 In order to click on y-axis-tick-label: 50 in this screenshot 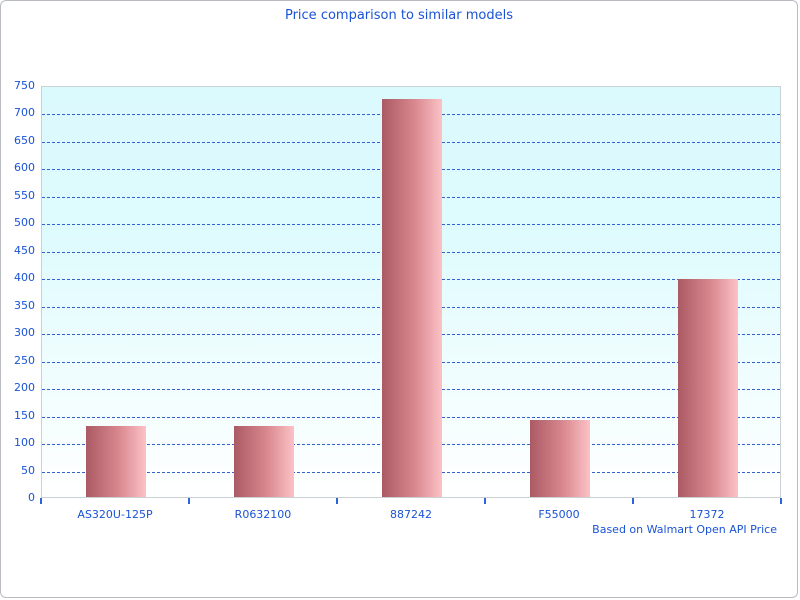, I will do `click(28, 470)`.